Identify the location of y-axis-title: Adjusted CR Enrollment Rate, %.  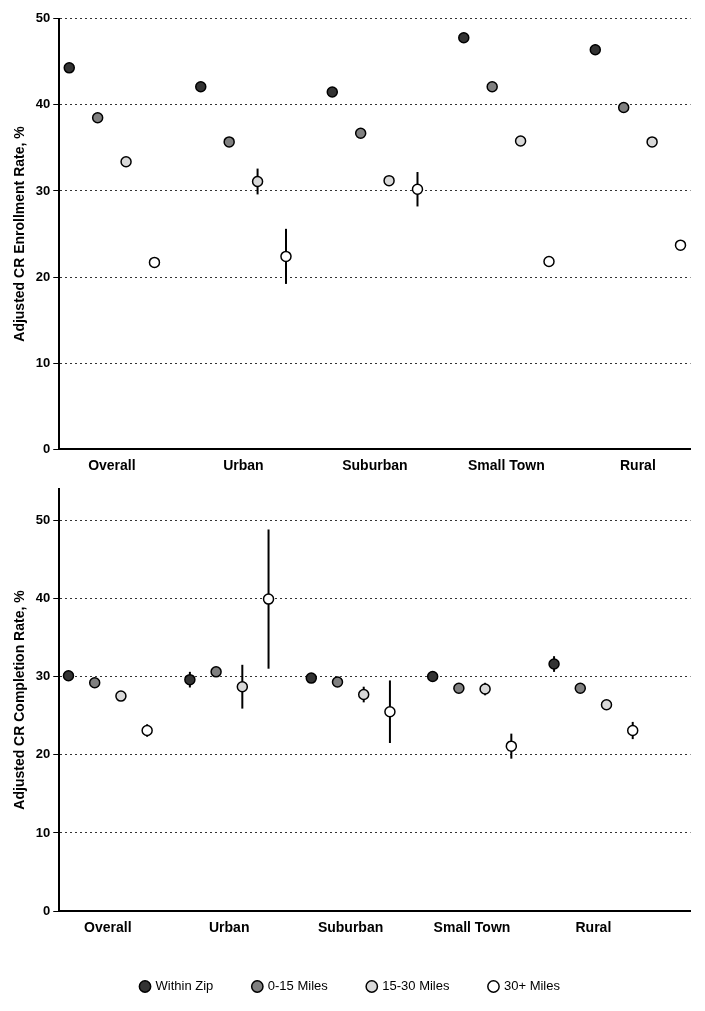
(19, 233).